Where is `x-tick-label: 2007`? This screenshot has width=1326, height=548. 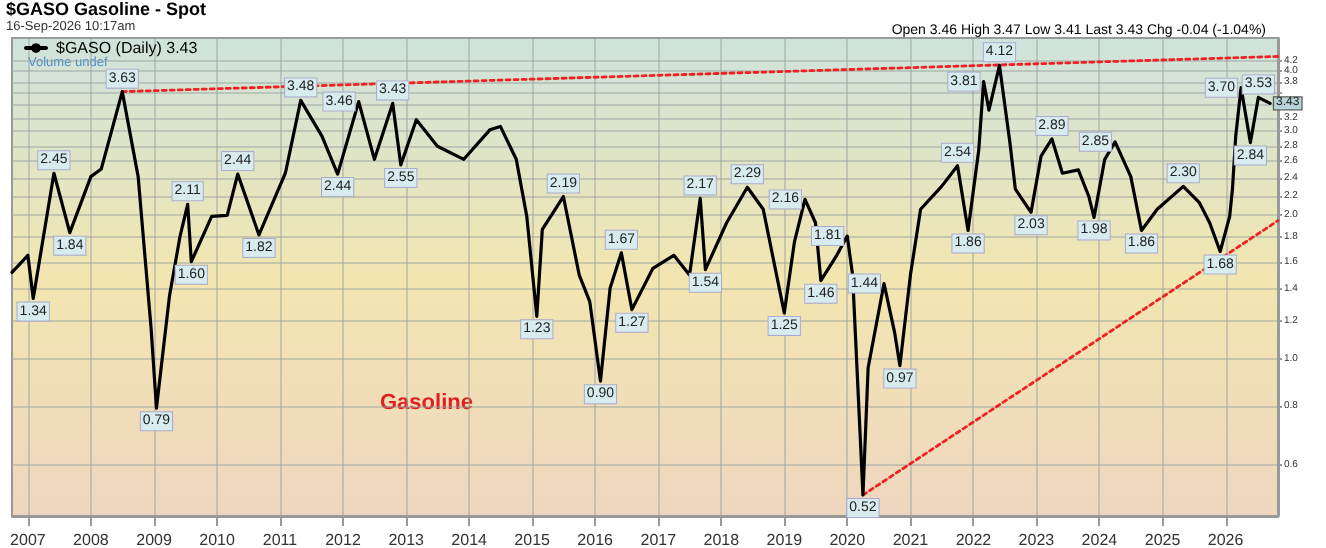
x-tick-label: 2007 is located at coordinates (28, 539).